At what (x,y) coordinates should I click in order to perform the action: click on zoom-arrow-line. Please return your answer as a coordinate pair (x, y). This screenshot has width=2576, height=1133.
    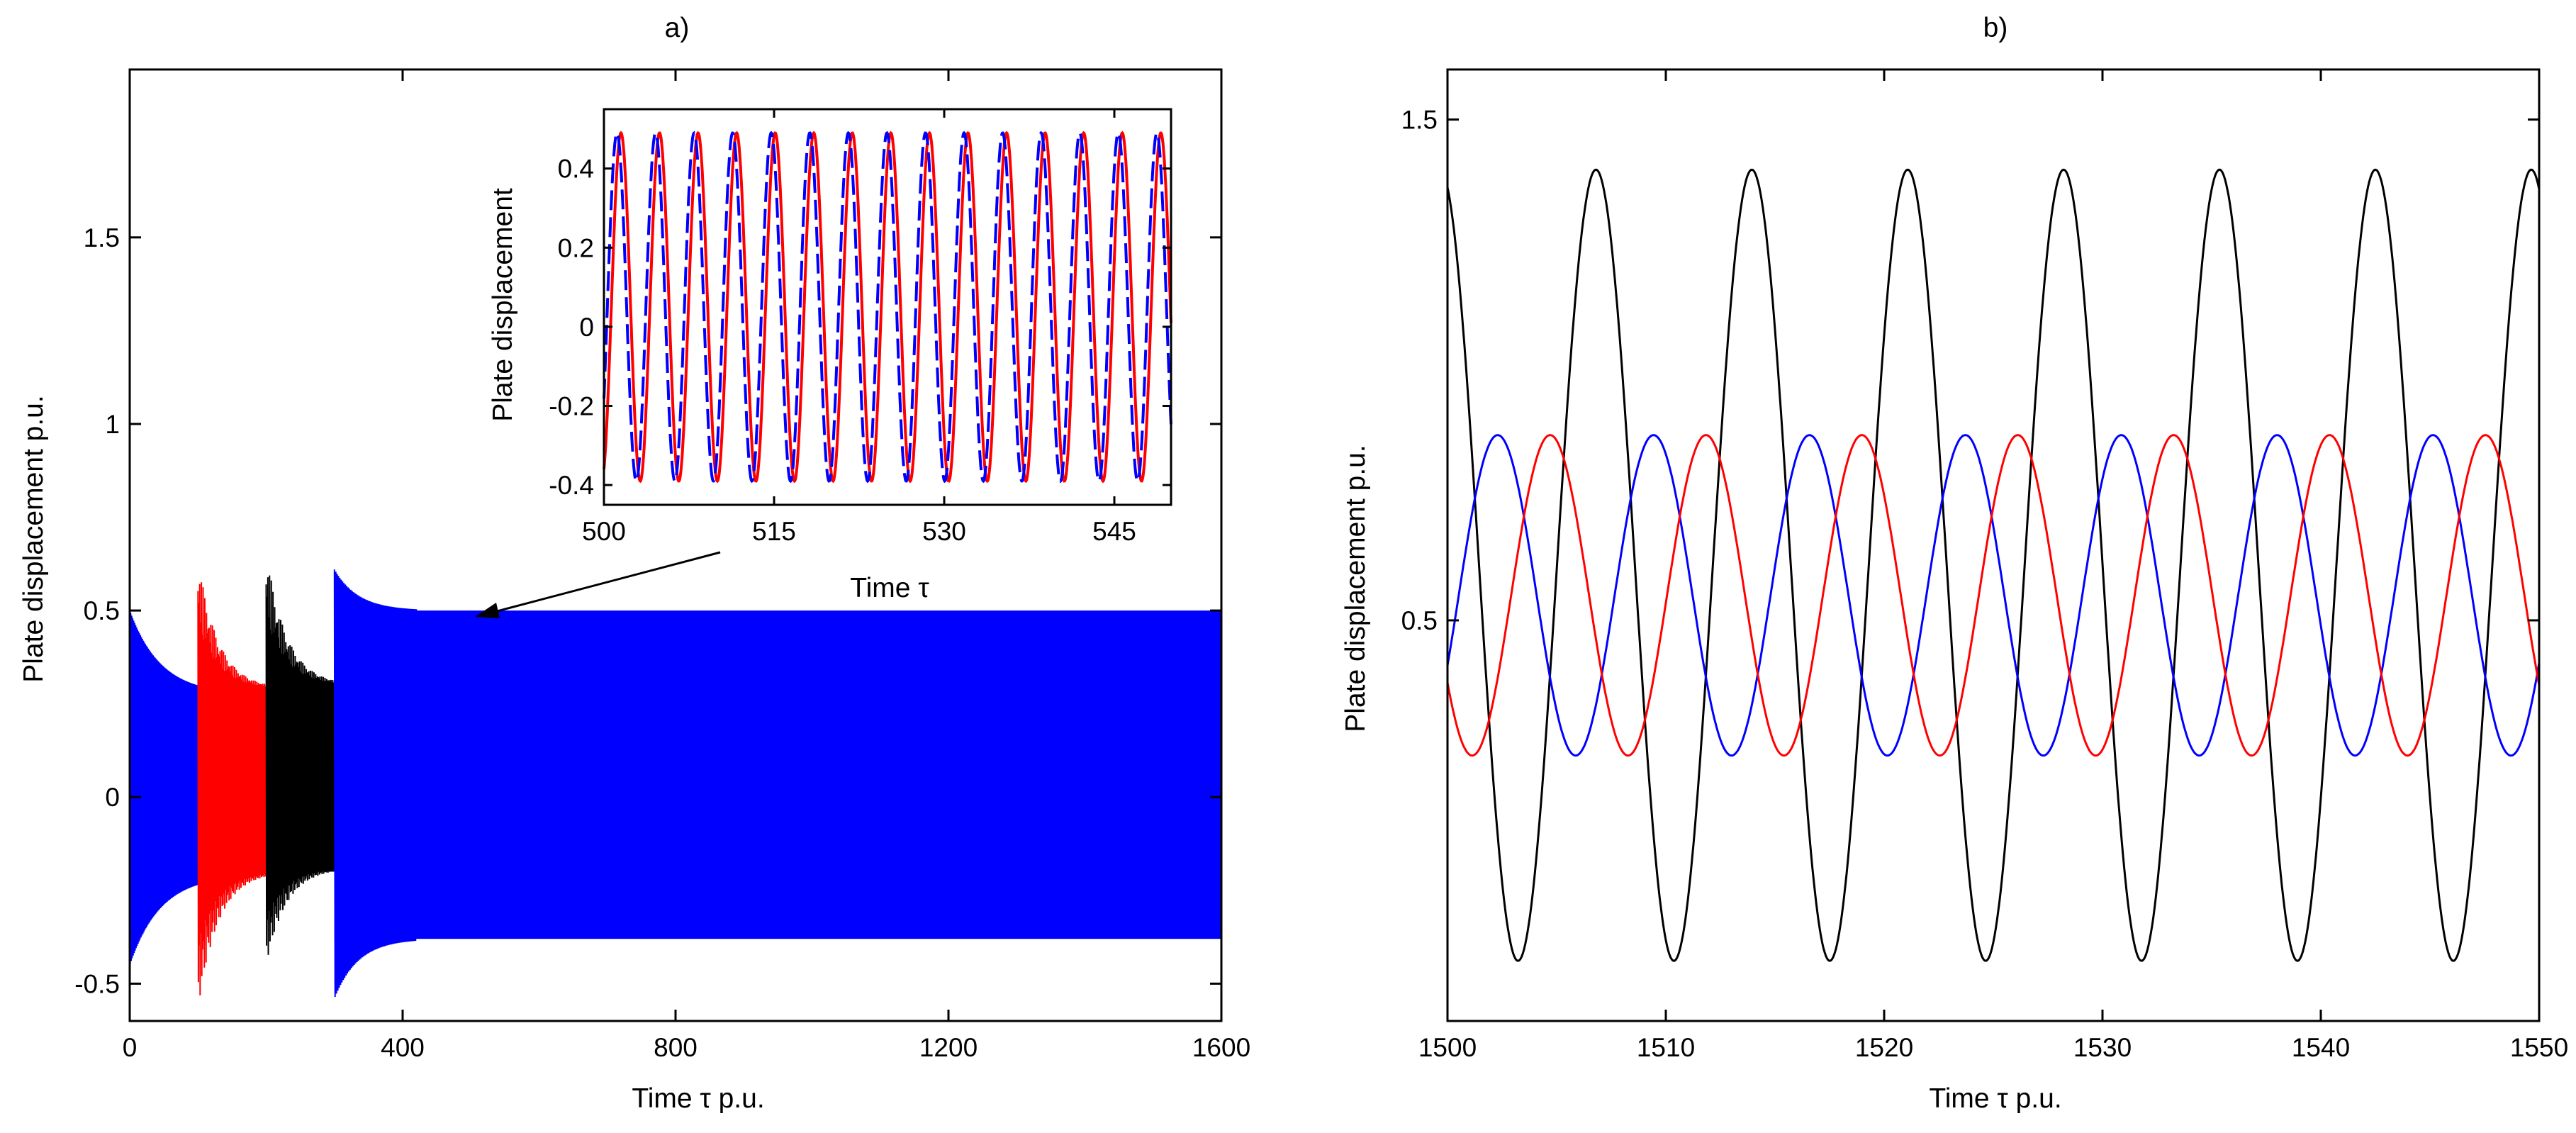
    Looking at the image, I should click on (604, 583).